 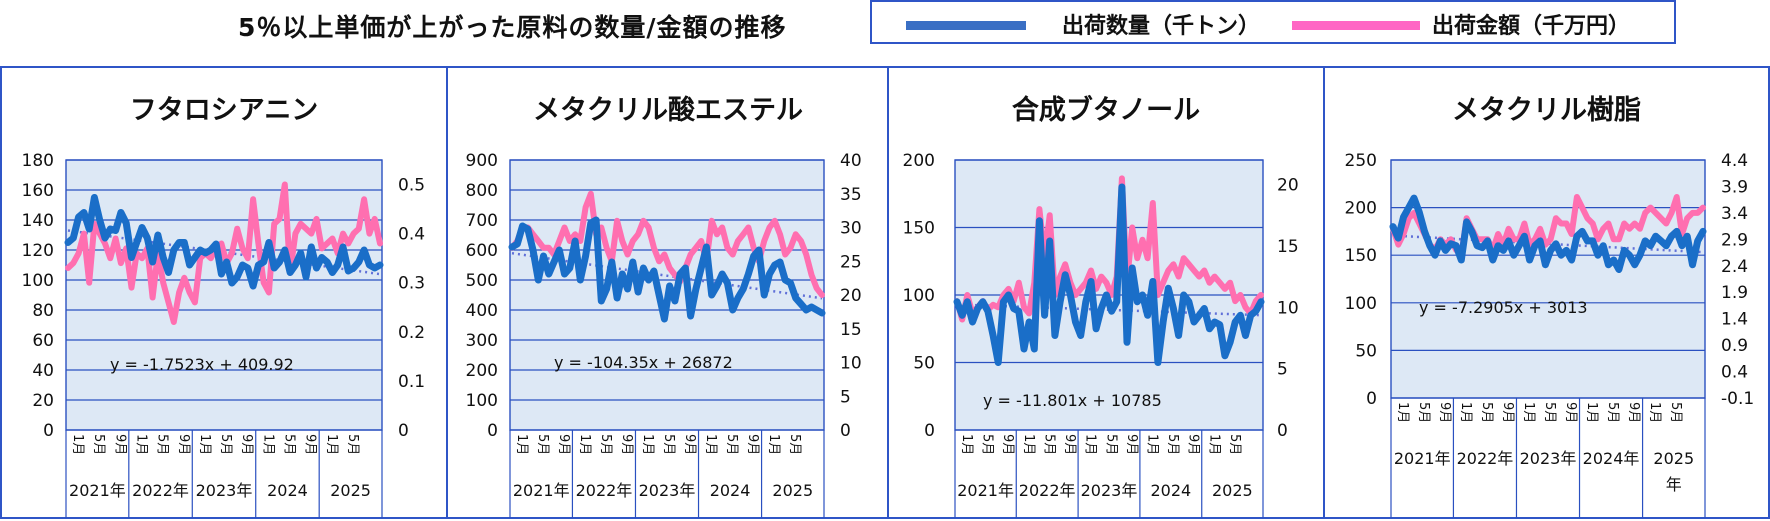 I want to click on y2-tick-label: 40, so click(x=851, y=161).